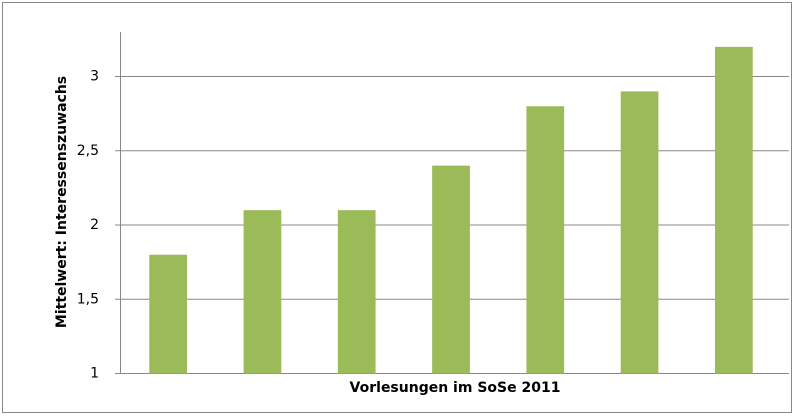 The height and width of the screenshot is (417, 795). Describe the element at coordinates (455, 388) in the screenshot. I see `x-axis-title: Vorlesungen im SoSe 2011` at that location.